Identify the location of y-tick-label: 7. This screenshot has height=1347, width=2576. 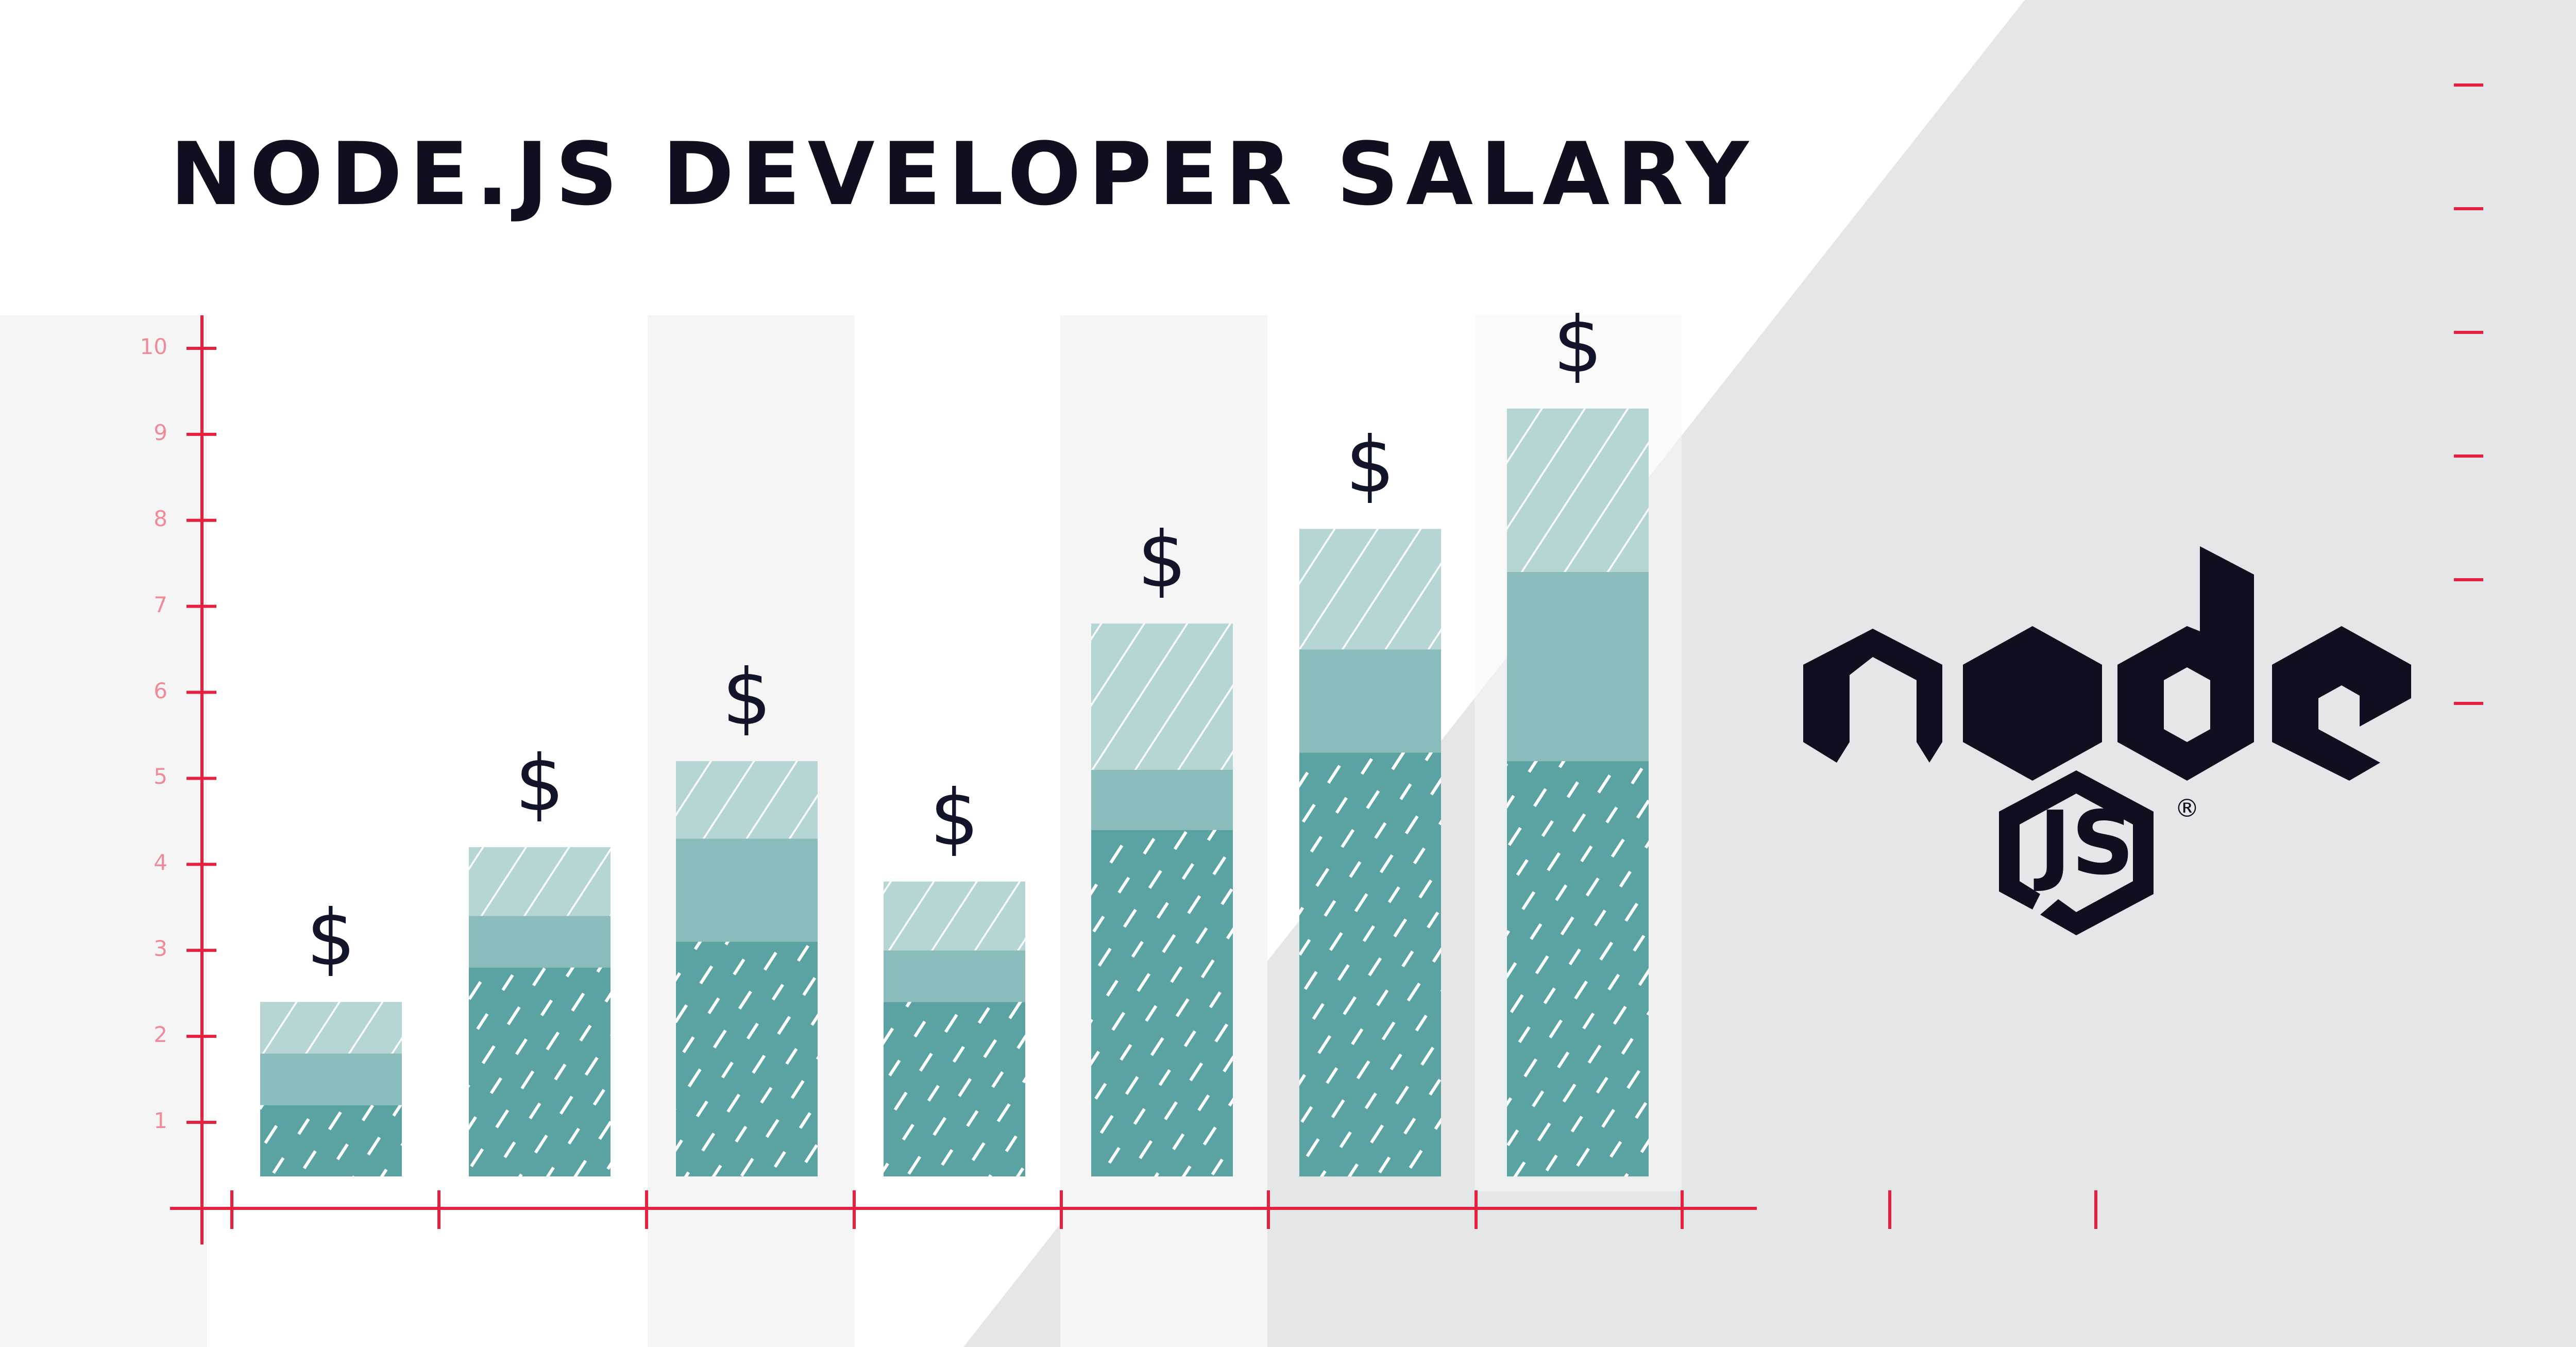
(160, 604).